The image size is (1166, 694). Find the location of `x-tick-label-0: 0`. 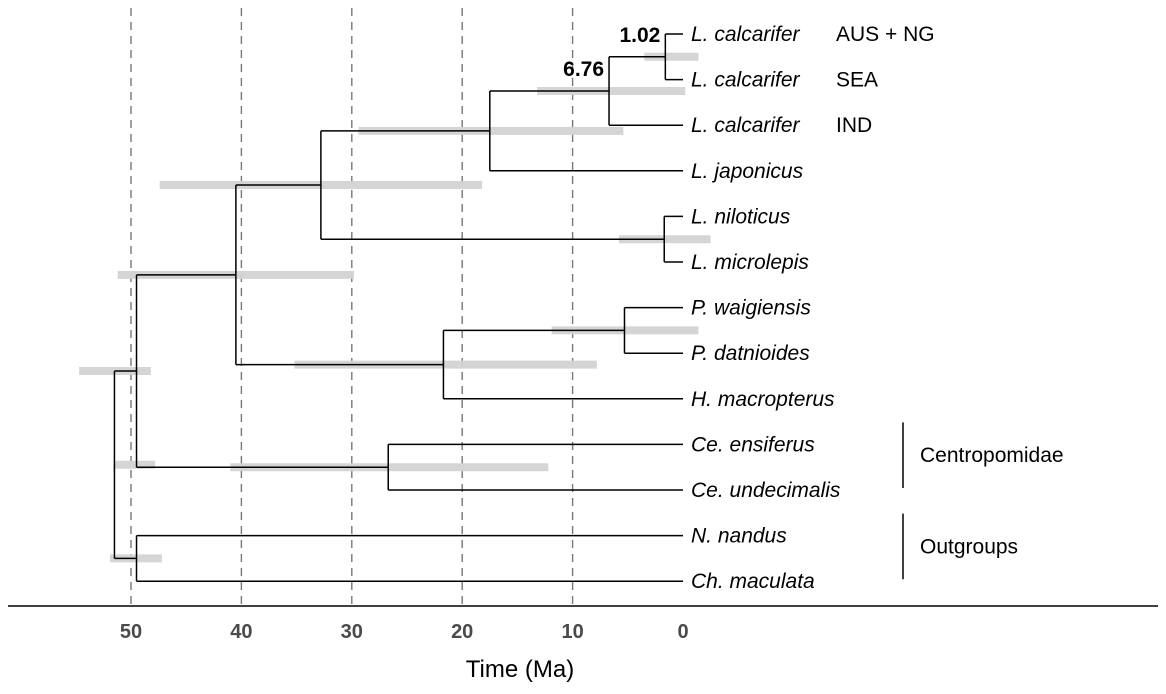

x-tick-label-0: 0 is located at coordinates (682, 632).